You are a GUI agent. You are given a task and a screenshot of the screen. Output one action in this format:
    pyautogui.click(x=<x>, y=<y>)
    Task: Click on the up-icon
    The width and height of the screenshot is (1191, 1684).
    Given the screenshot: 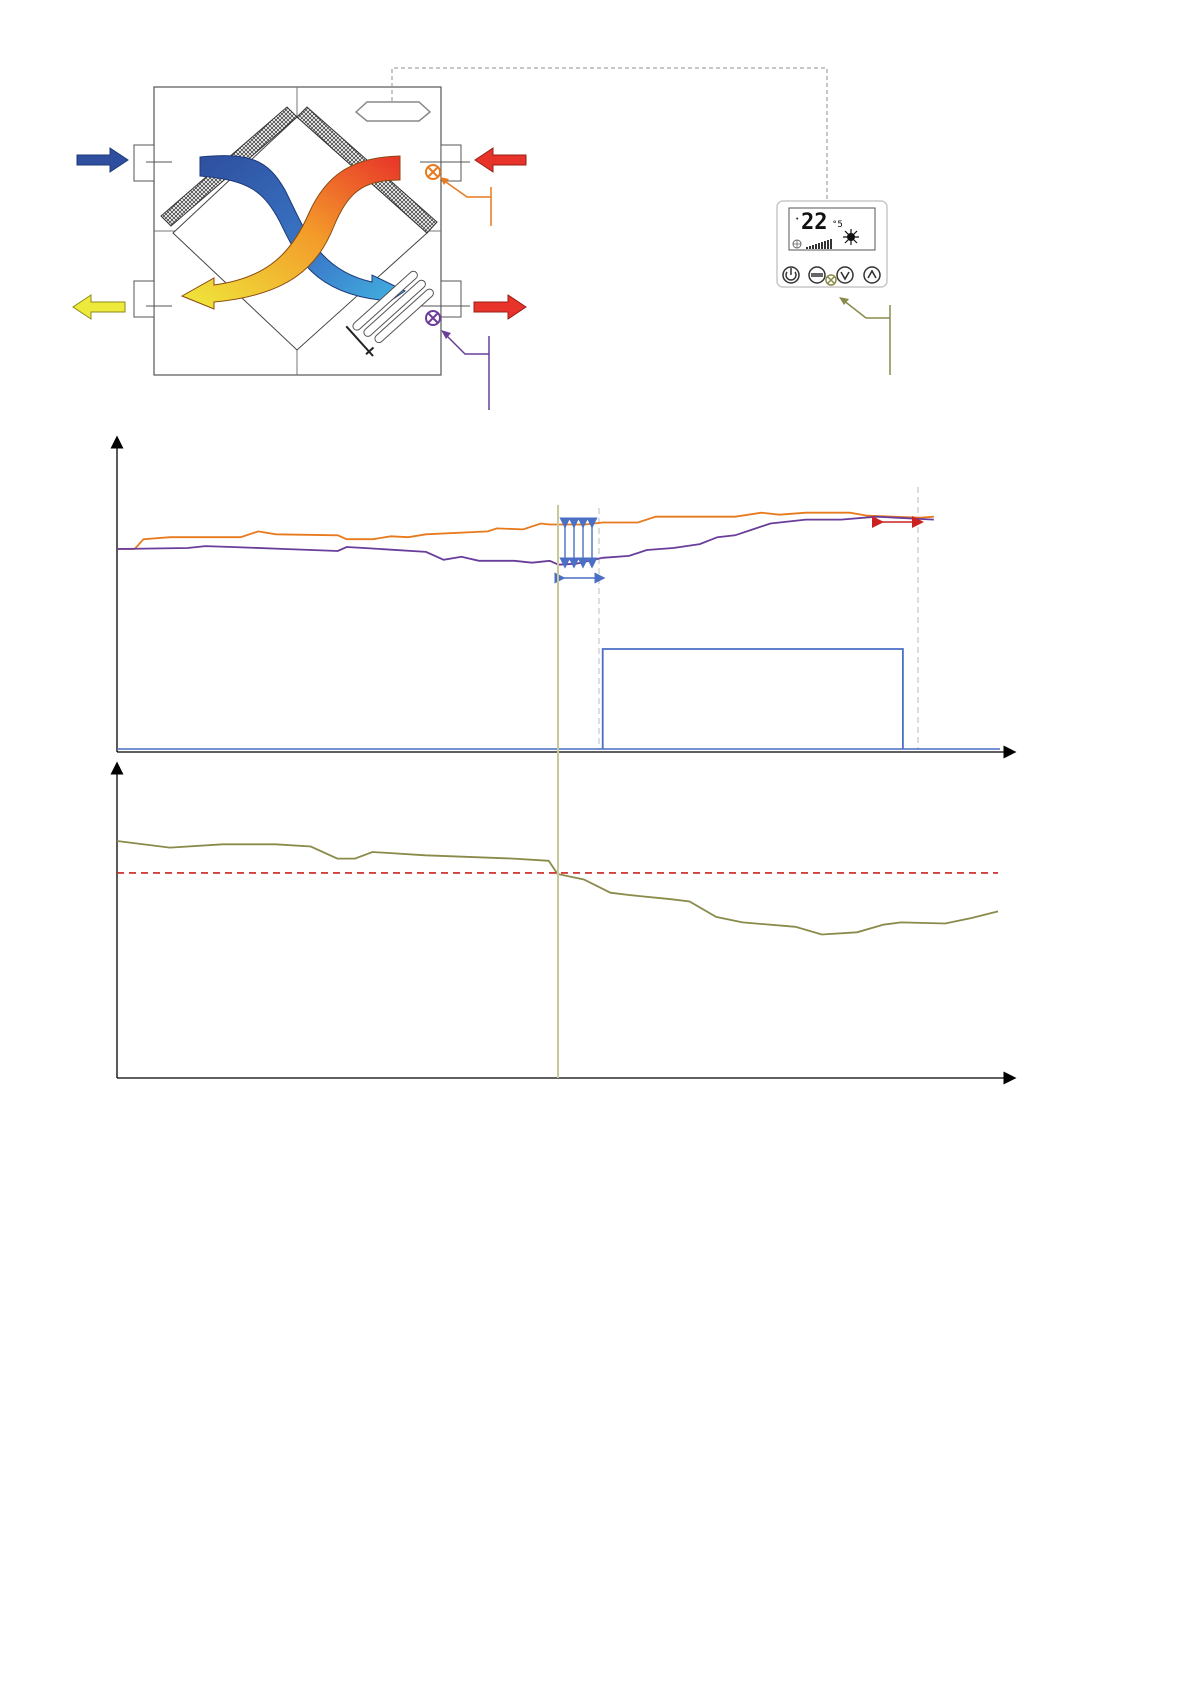 What is the action you would take?
    pyautogui.click(x=872, y=275)
    